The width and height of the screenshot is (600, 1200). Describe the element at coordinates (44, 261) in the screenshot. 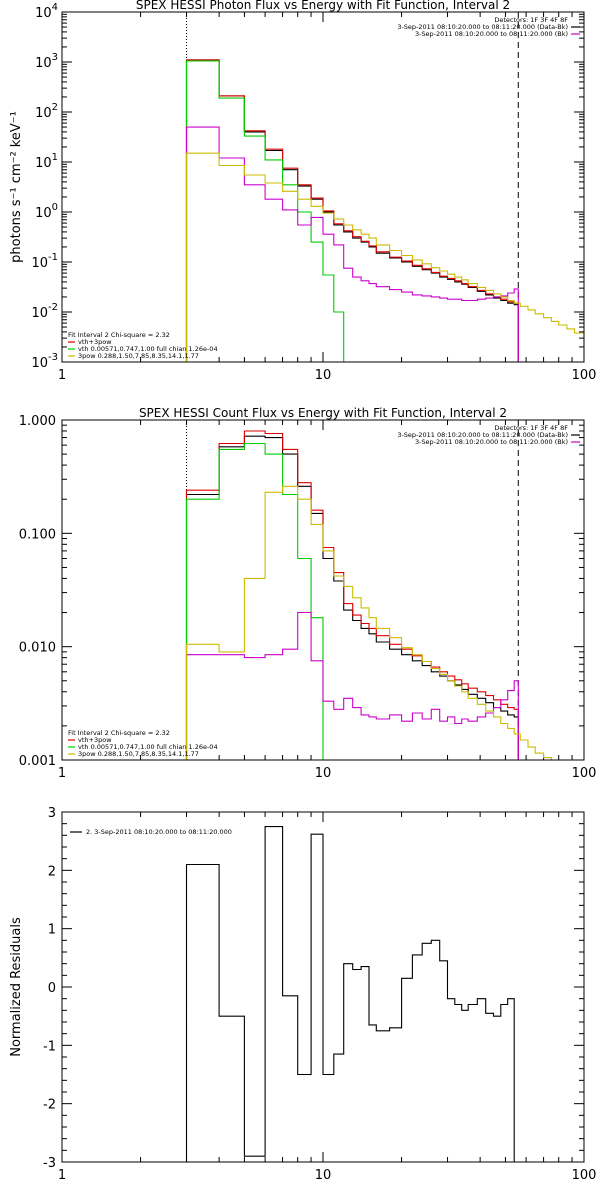

I see `y-tick-label: 10⁻¹` at that location.